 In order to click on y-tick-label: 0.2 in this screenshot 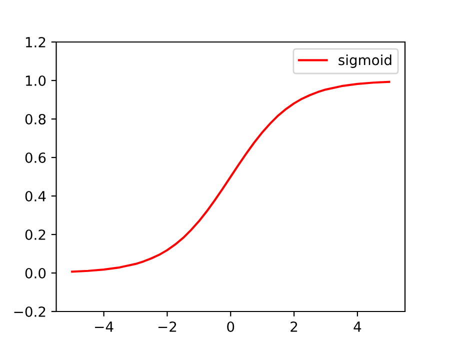, I will do `click(35, 234)`.